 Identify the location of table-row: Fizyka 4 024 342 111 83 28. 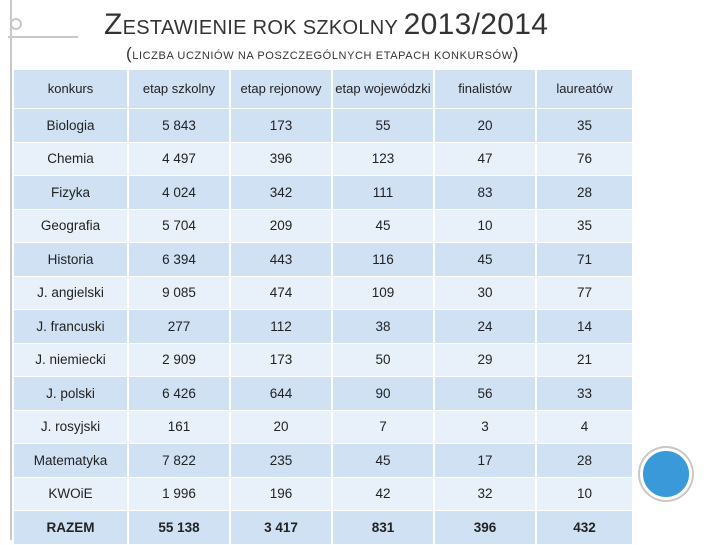
(324, 192).